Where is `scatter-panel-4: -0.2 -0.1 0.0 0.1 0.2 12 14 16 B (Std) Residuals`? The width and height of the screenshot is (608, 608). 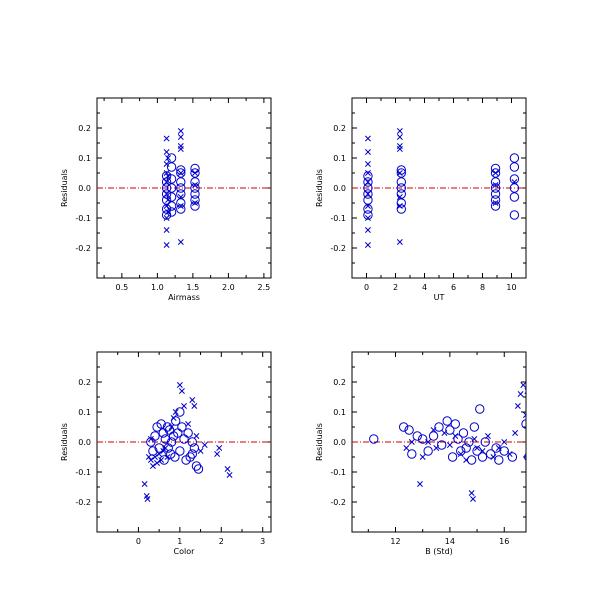 scatter-panel-4: -0.2 -0.1 0.0 0.1 0.2 12 14 16 B (Std) Residuals is located at coordinates (427, 453).